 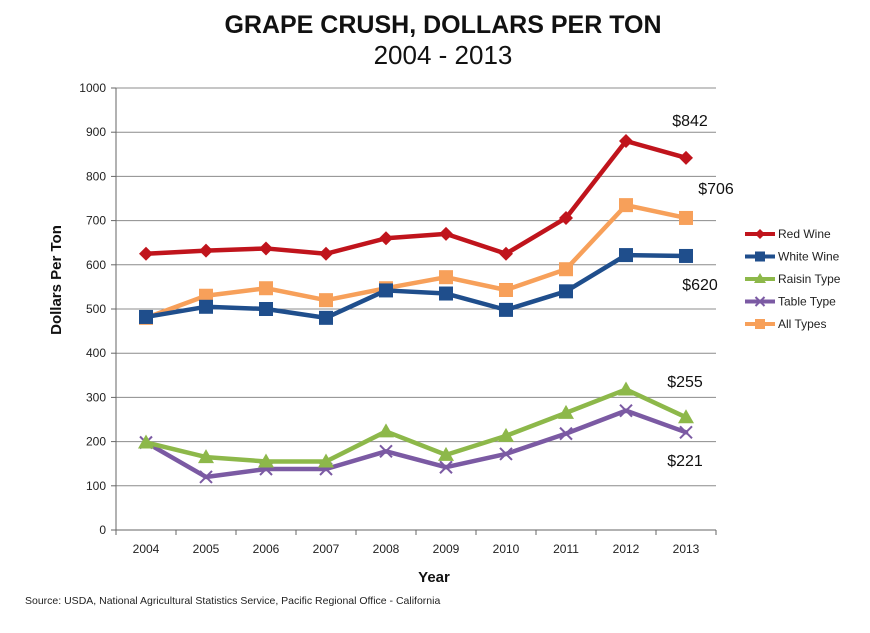 What do you see at coordinates (443, 55) in the screenshot?
I see `chart-subtitle: 2004 - 2013` at bounding box center [443, 55].